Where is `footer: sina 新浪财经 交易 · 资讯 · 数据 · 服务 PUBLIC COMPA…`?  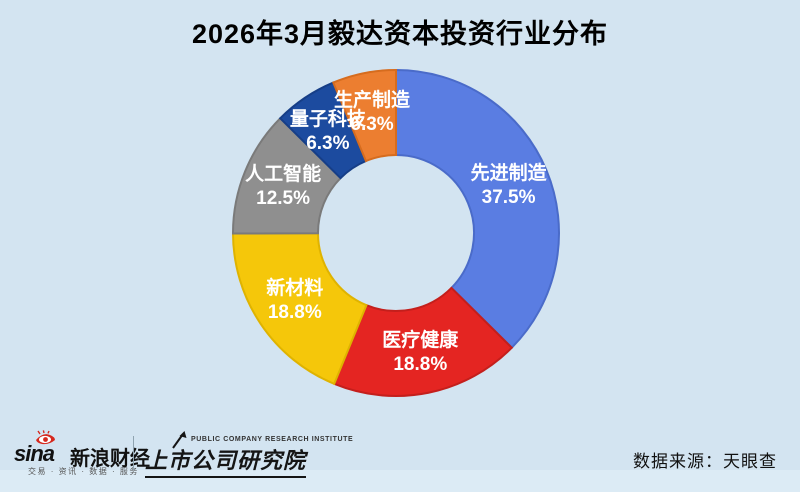
footer: sina 新浪财经 交易 · 资讯 · 数据 · 服务 PUBLIC COMPA… is located at coordinates (400, 453).